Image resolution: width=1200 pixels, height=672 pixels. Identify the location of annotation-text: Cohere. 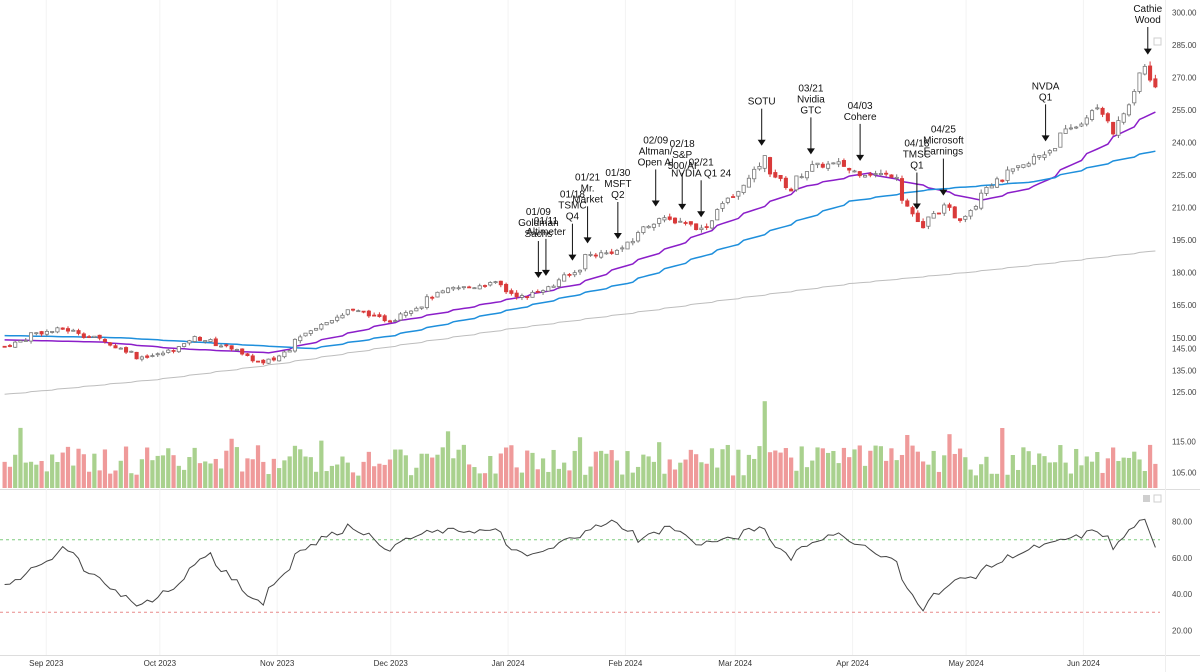
(860, 117).